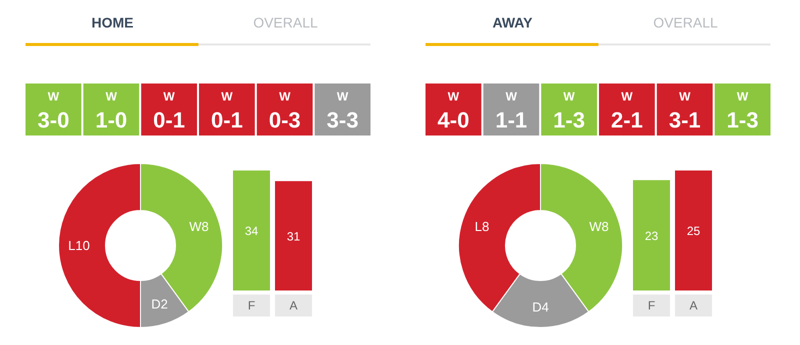 The height and width of the screenshot is (345, 800). What do you see at coordinates (342, 120) in the screenshot?
I see `category-label: 3-3` at bounding box center [342, 120].